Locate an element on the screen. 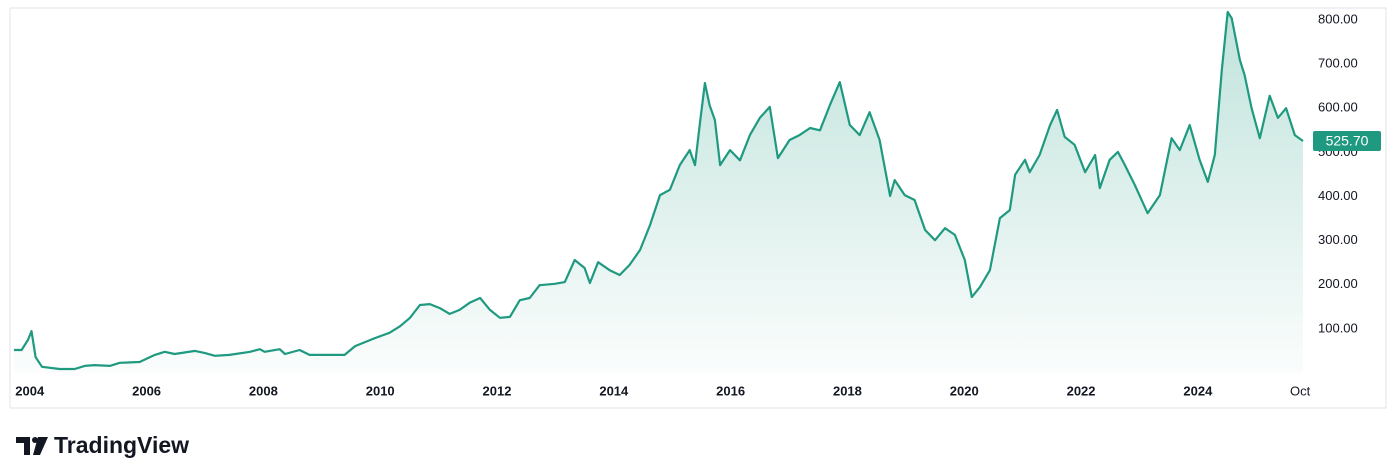  y-tick-label: 100.00 is located at coordinates (1338, 327).